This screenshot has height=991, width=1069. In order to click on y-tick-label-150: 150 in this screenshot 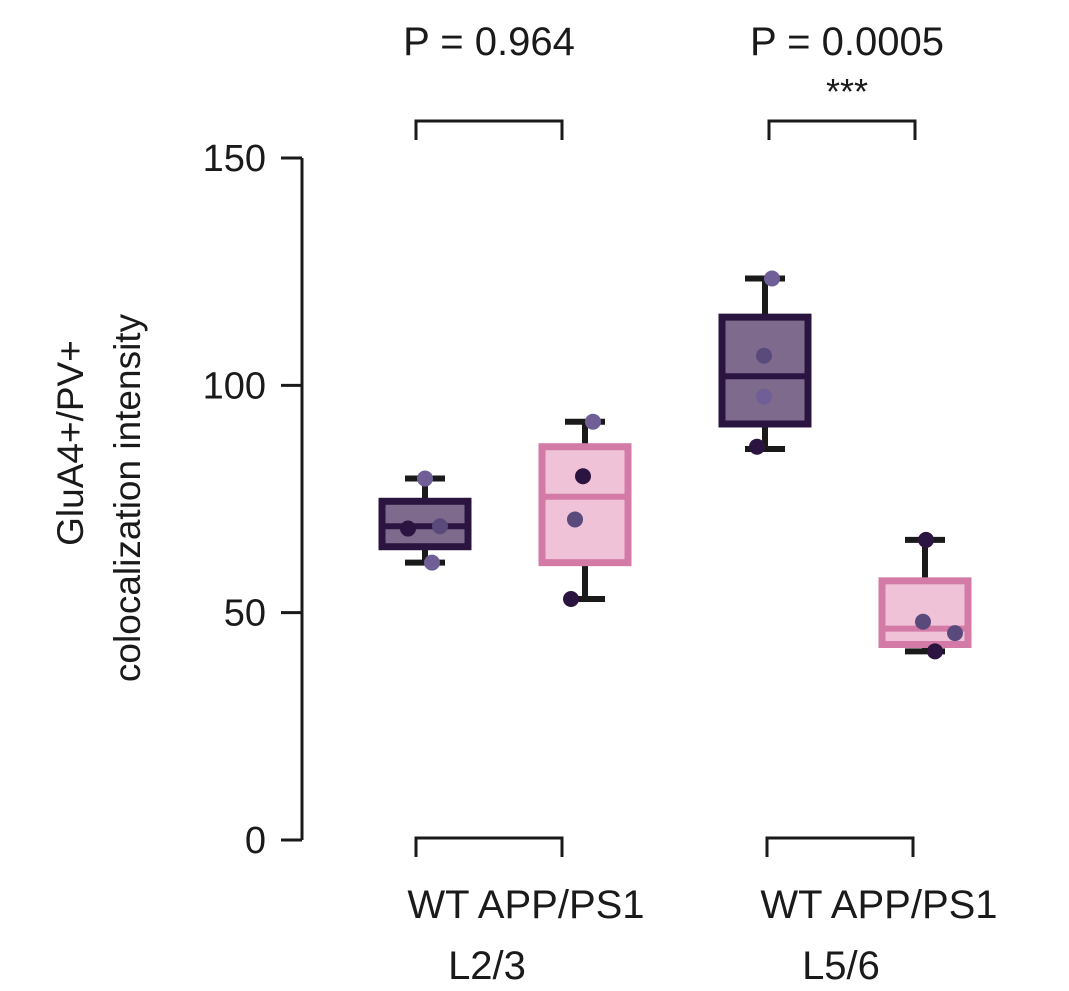, I will do `click(234, 159)`.